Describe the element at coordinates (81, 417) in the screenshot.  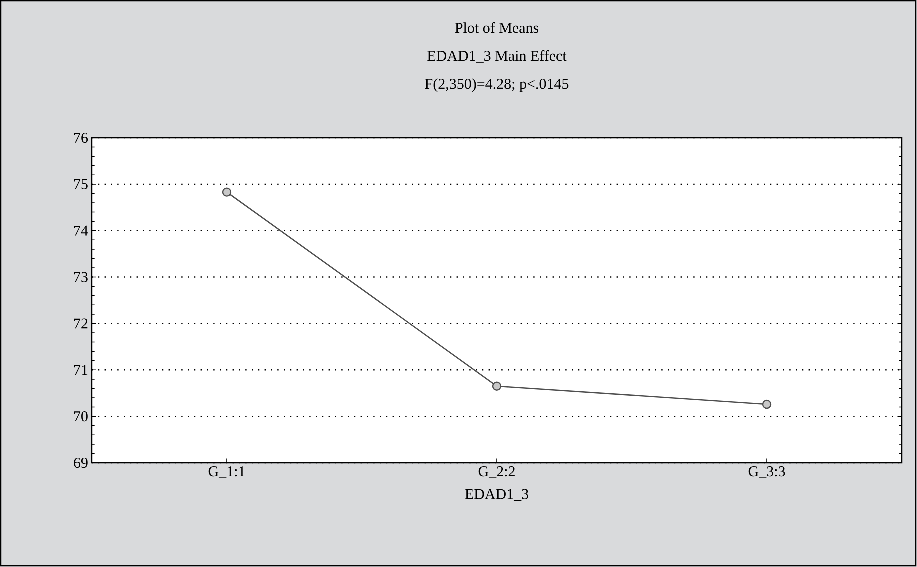
I see `y-tick-label: 70` at that location.